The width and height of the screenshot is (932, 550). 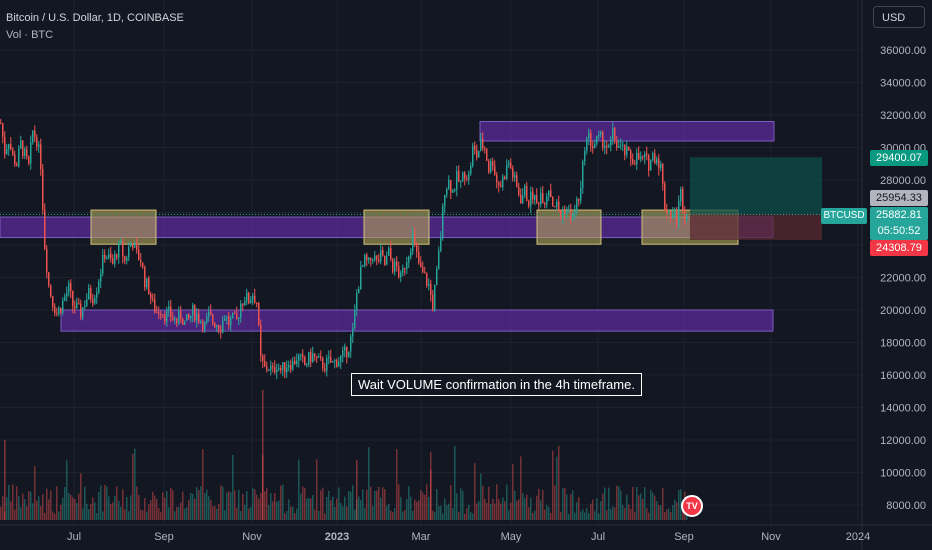 What do you see at coordinates (903, 51) in the screenshot?
I see `y-tick-label: 36000.00` at bounding box center [903, 51].